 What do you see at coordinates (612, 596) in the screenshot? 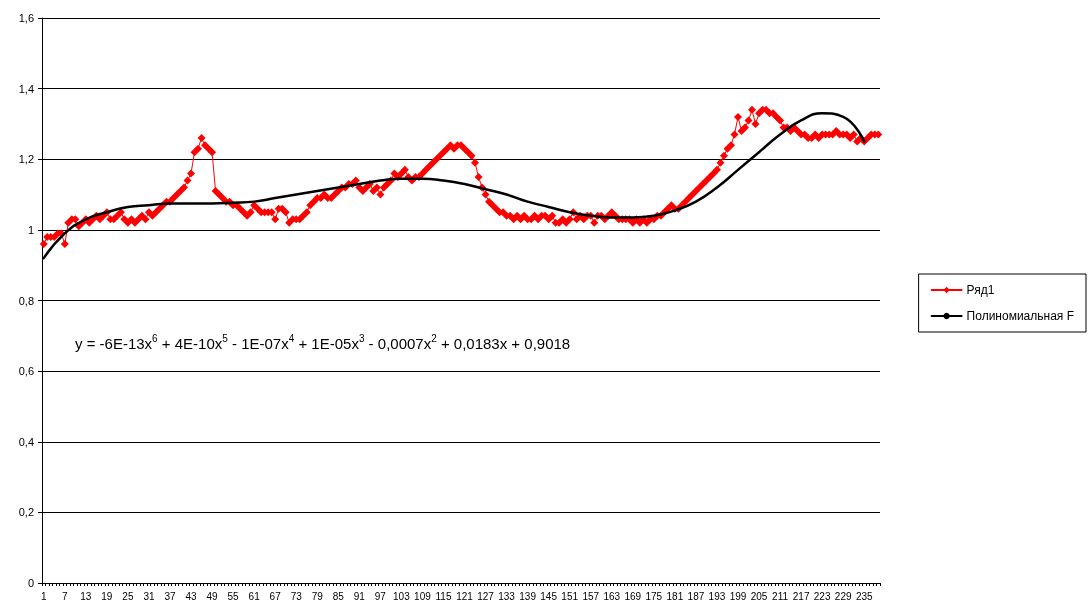
I see `x-tick-label: 163` at bounding box center [612, 596].